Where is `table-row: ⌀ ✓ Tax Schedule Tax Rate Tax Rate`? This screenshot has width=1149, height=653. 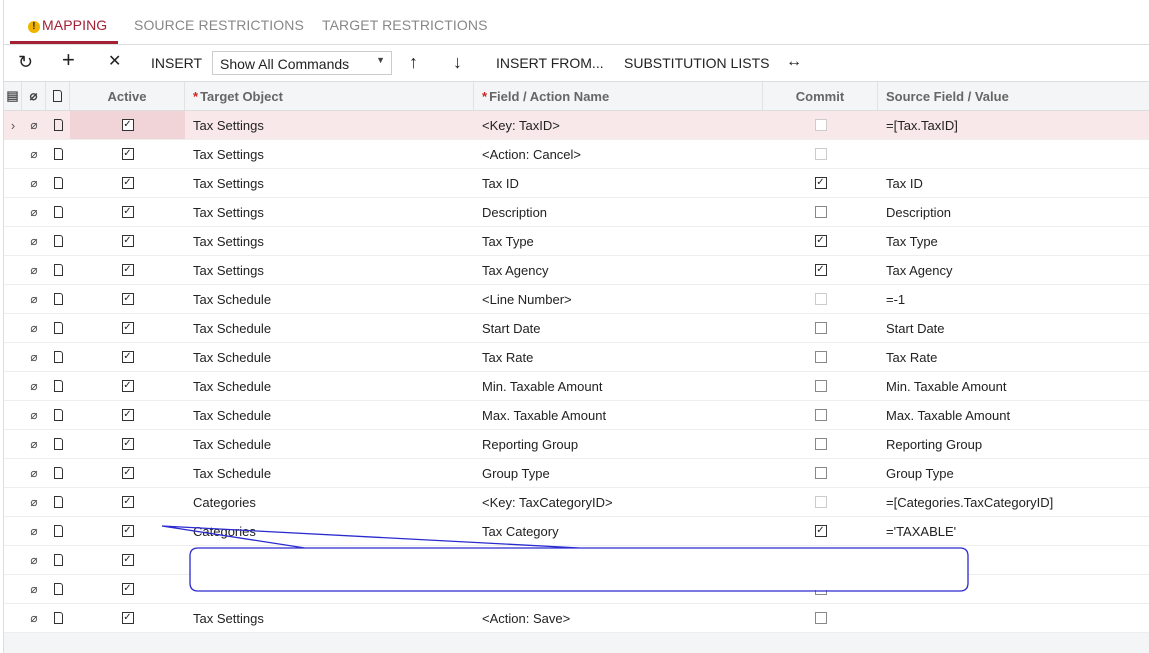 table-row: ⌀ ✓ Tax Schedule Tax Rate Tax Rate is located at coordinates (576, 357).